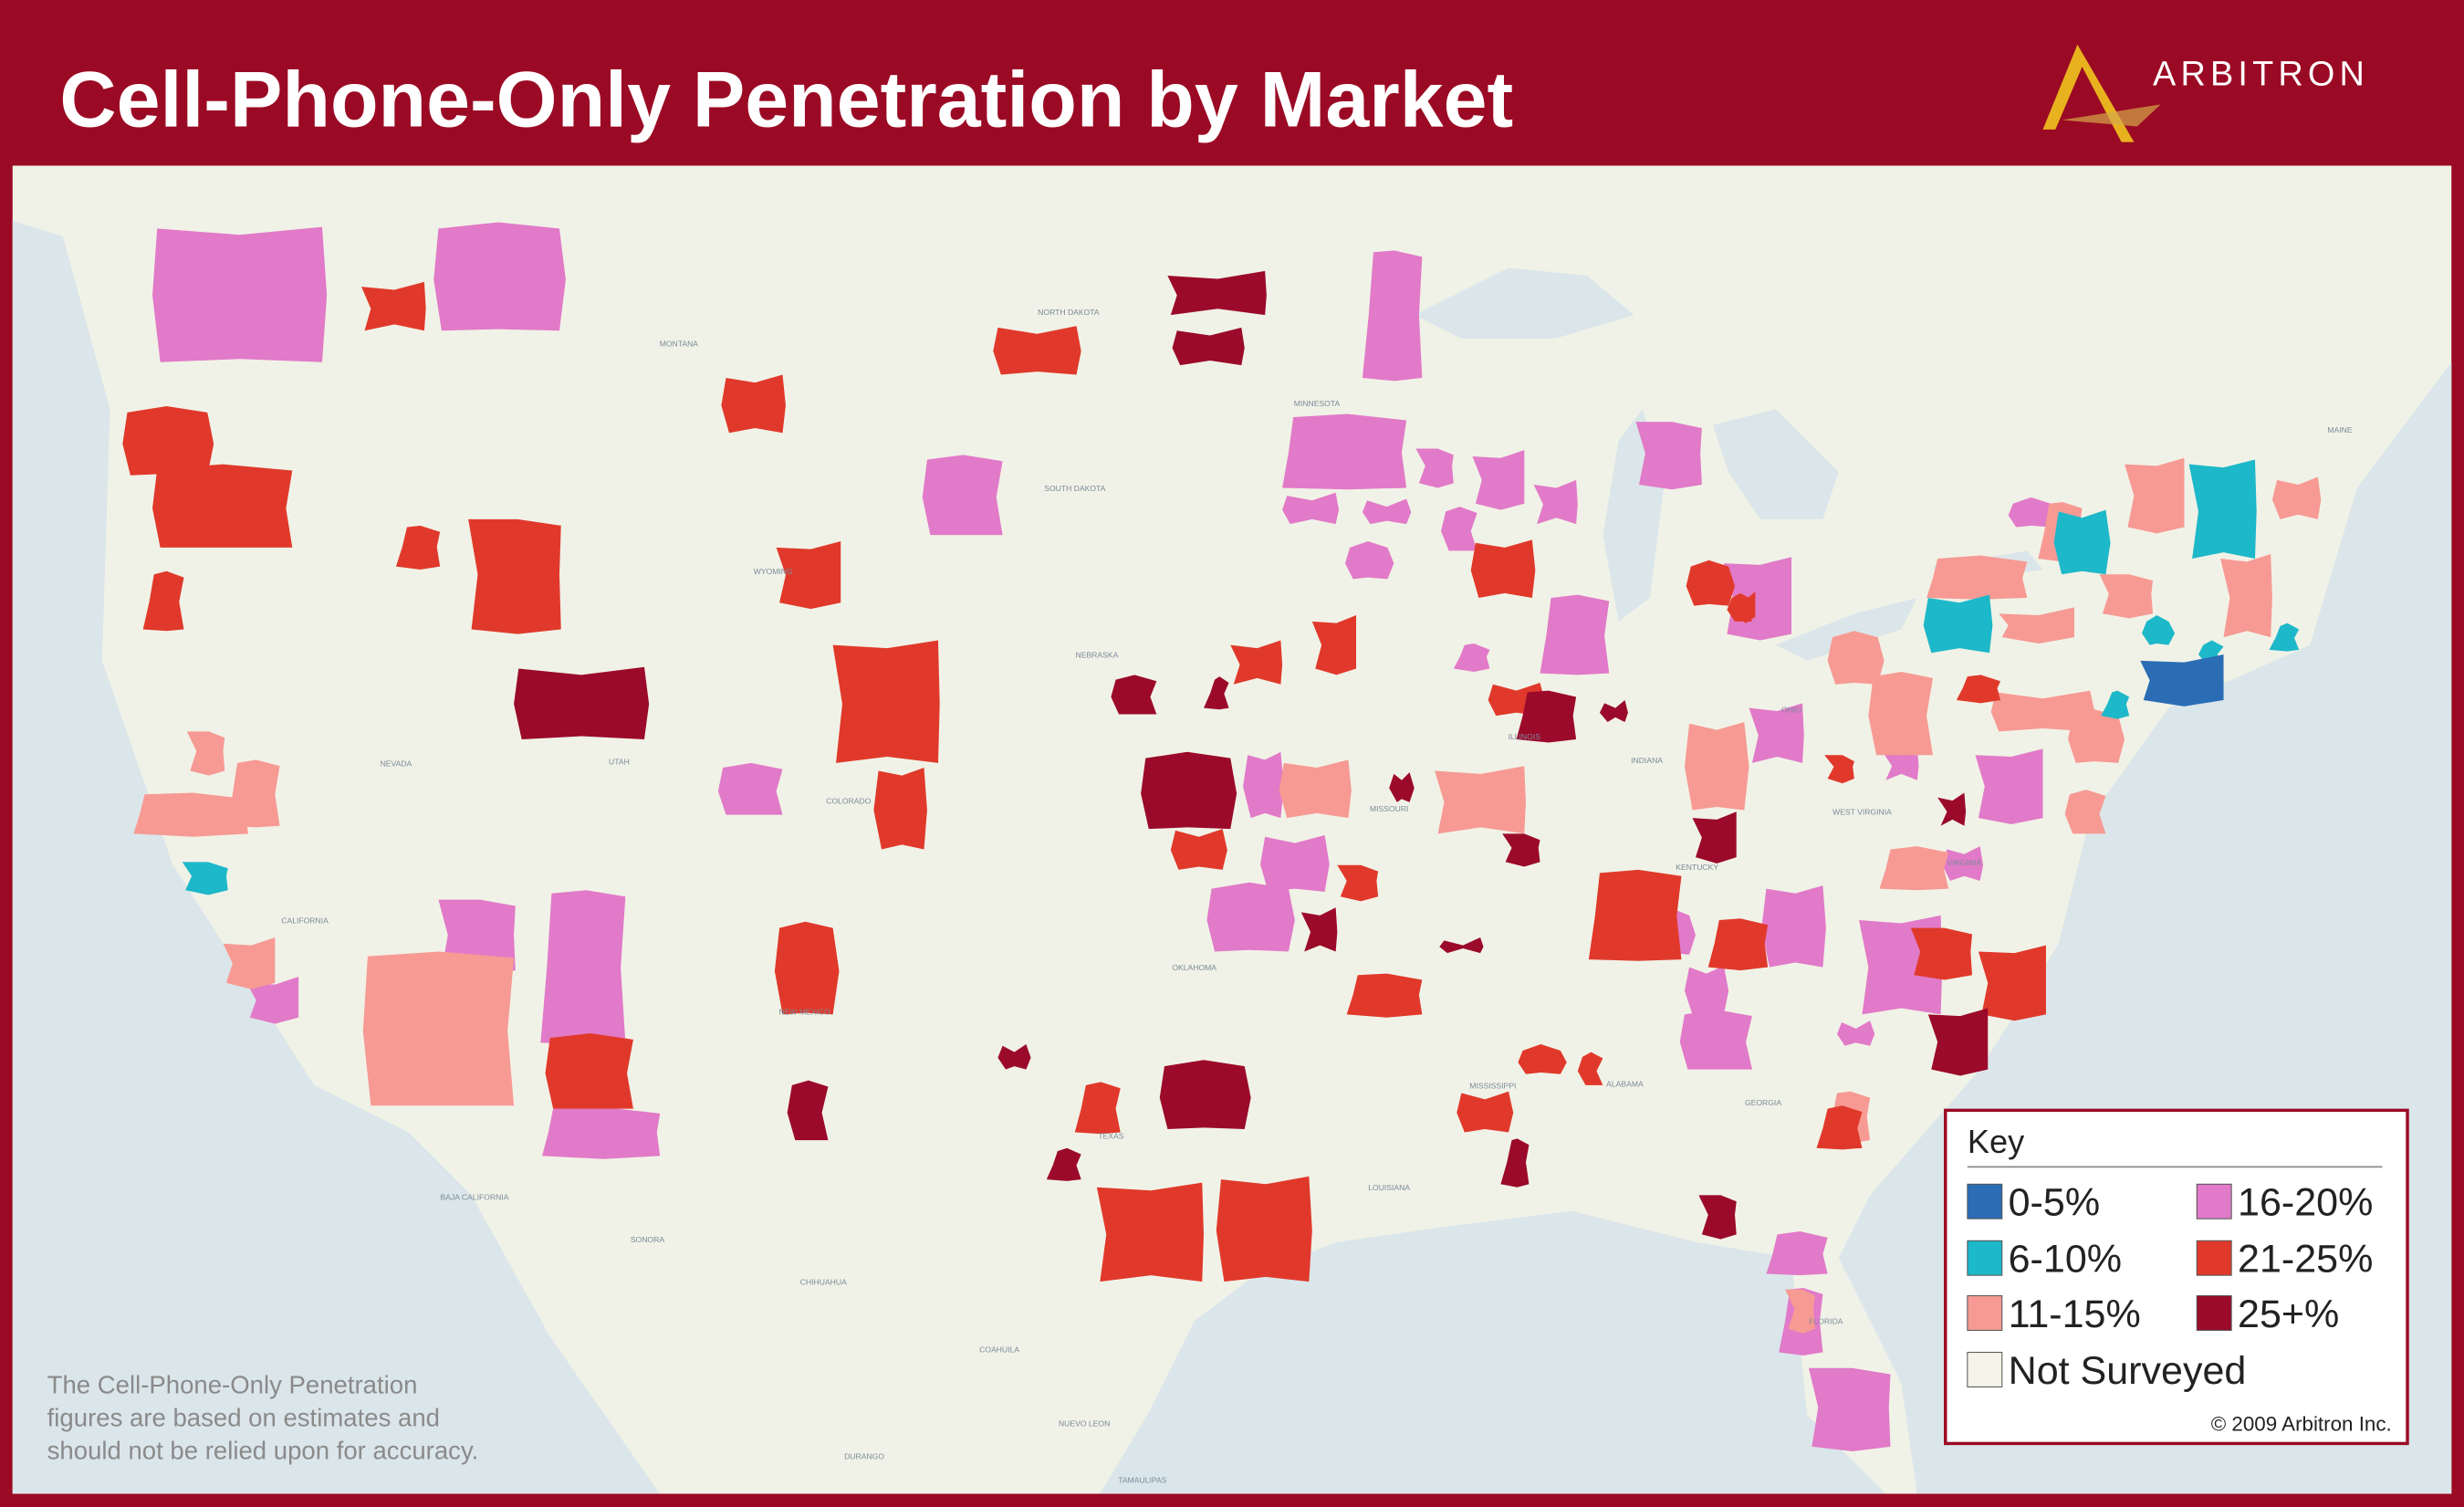 The width and height of the screenshot is (2464, 1507). Describe the element at coordinates (2261, 75) in the screenshot. I see `brand: ARBITRON` at that location.